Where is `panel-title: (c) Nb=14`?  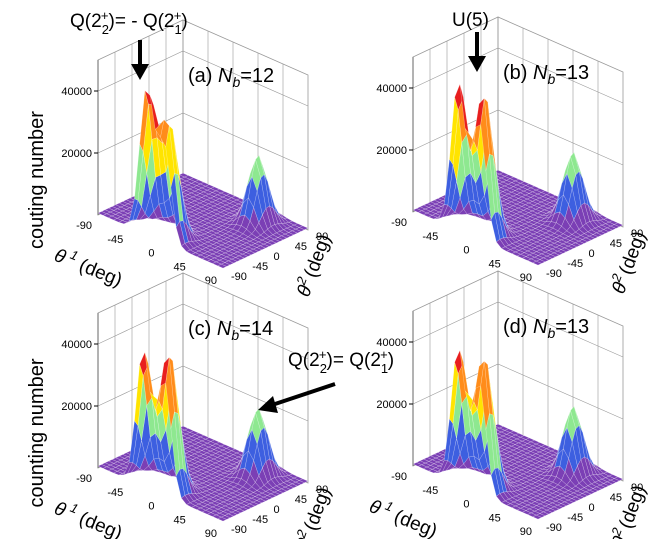 panel-title: (c) Nb=14 is located at coordinates (230, 330).